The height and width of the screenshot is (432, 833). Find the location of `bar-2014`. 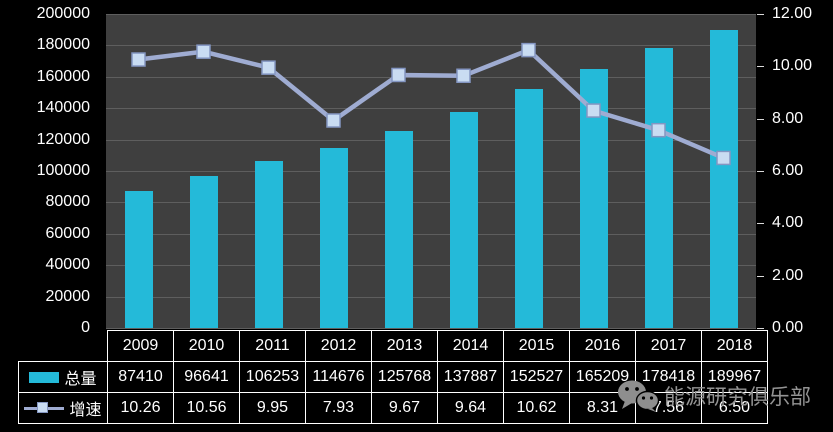

bar-2014 is located at coordinates (463, 219).